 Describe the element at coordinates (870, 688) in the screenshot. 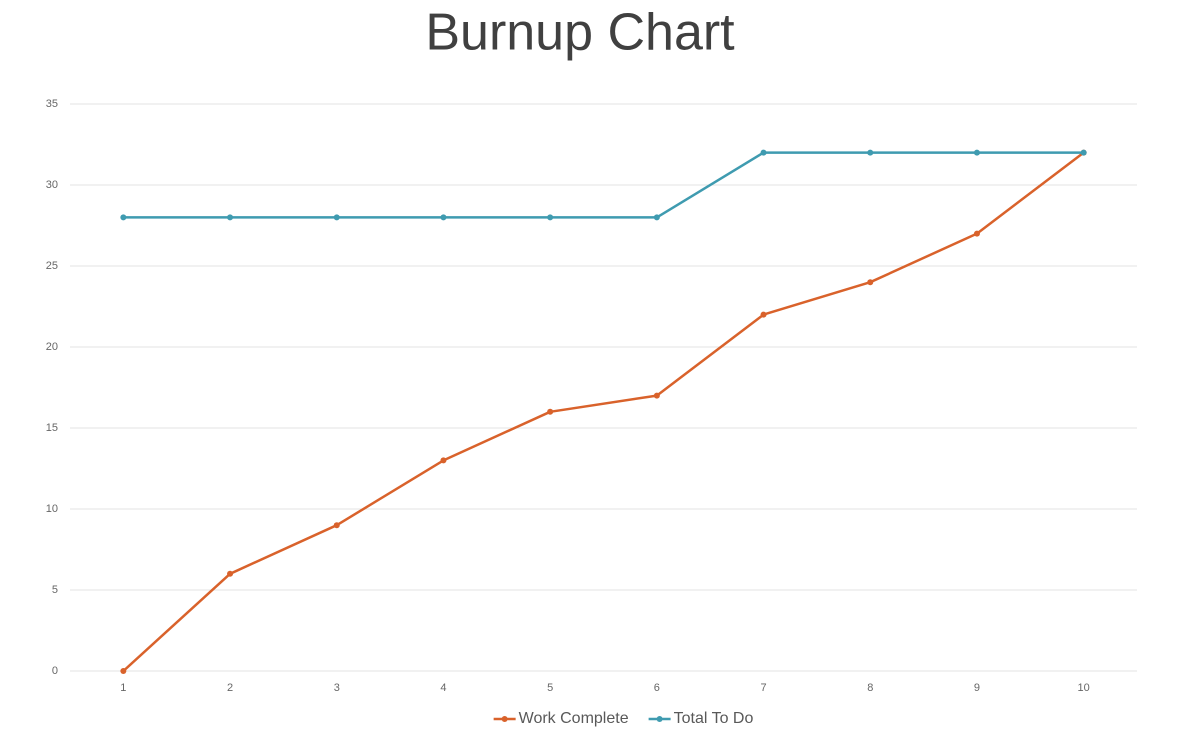

I see `x-tick-label: 8` at that location.